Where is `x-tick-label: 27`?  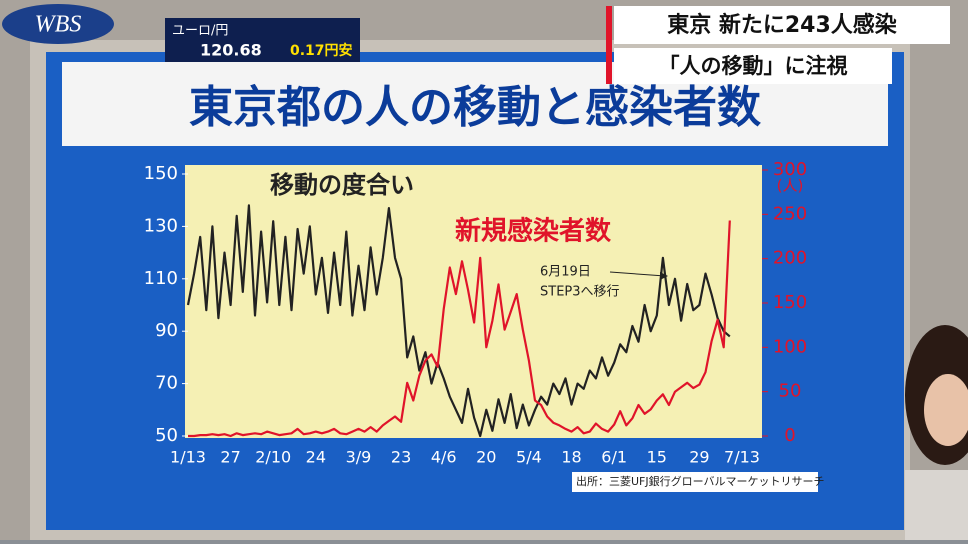
x-tick-label: 27 is located at coordinates (230, 457).